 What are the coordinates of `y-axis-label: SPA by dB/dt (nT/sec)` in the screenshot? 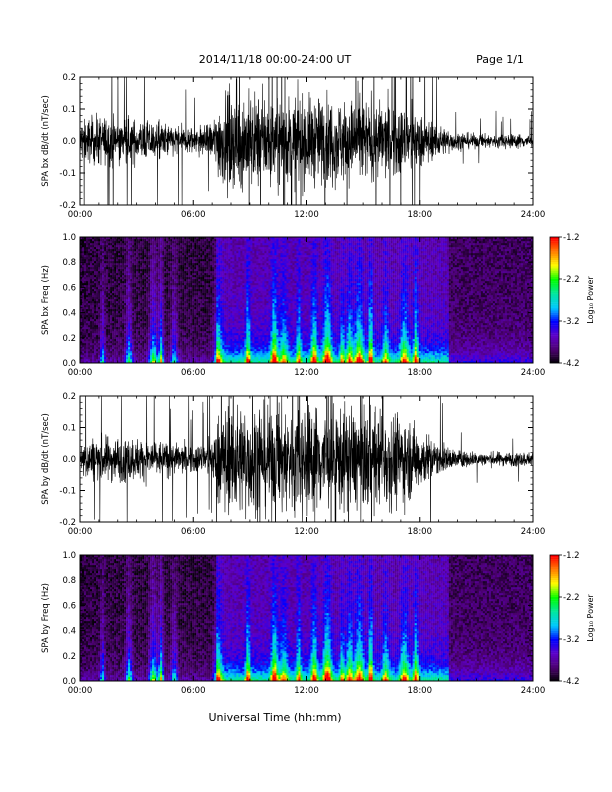 It's located at (46, 459).